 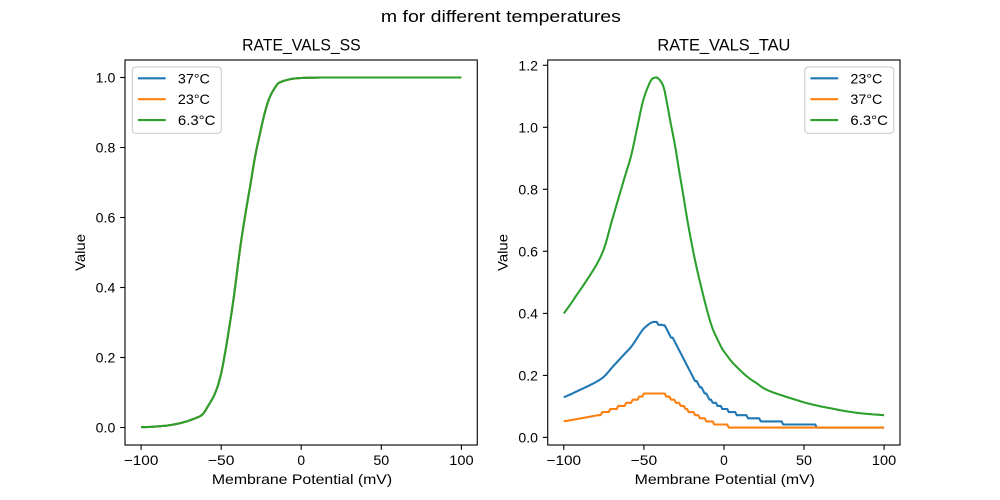 What do you see at coordinates (301, 45) in the screenshot?
I see `svg-text: RATE_VALS_SS` at bounding box center [301, 45].